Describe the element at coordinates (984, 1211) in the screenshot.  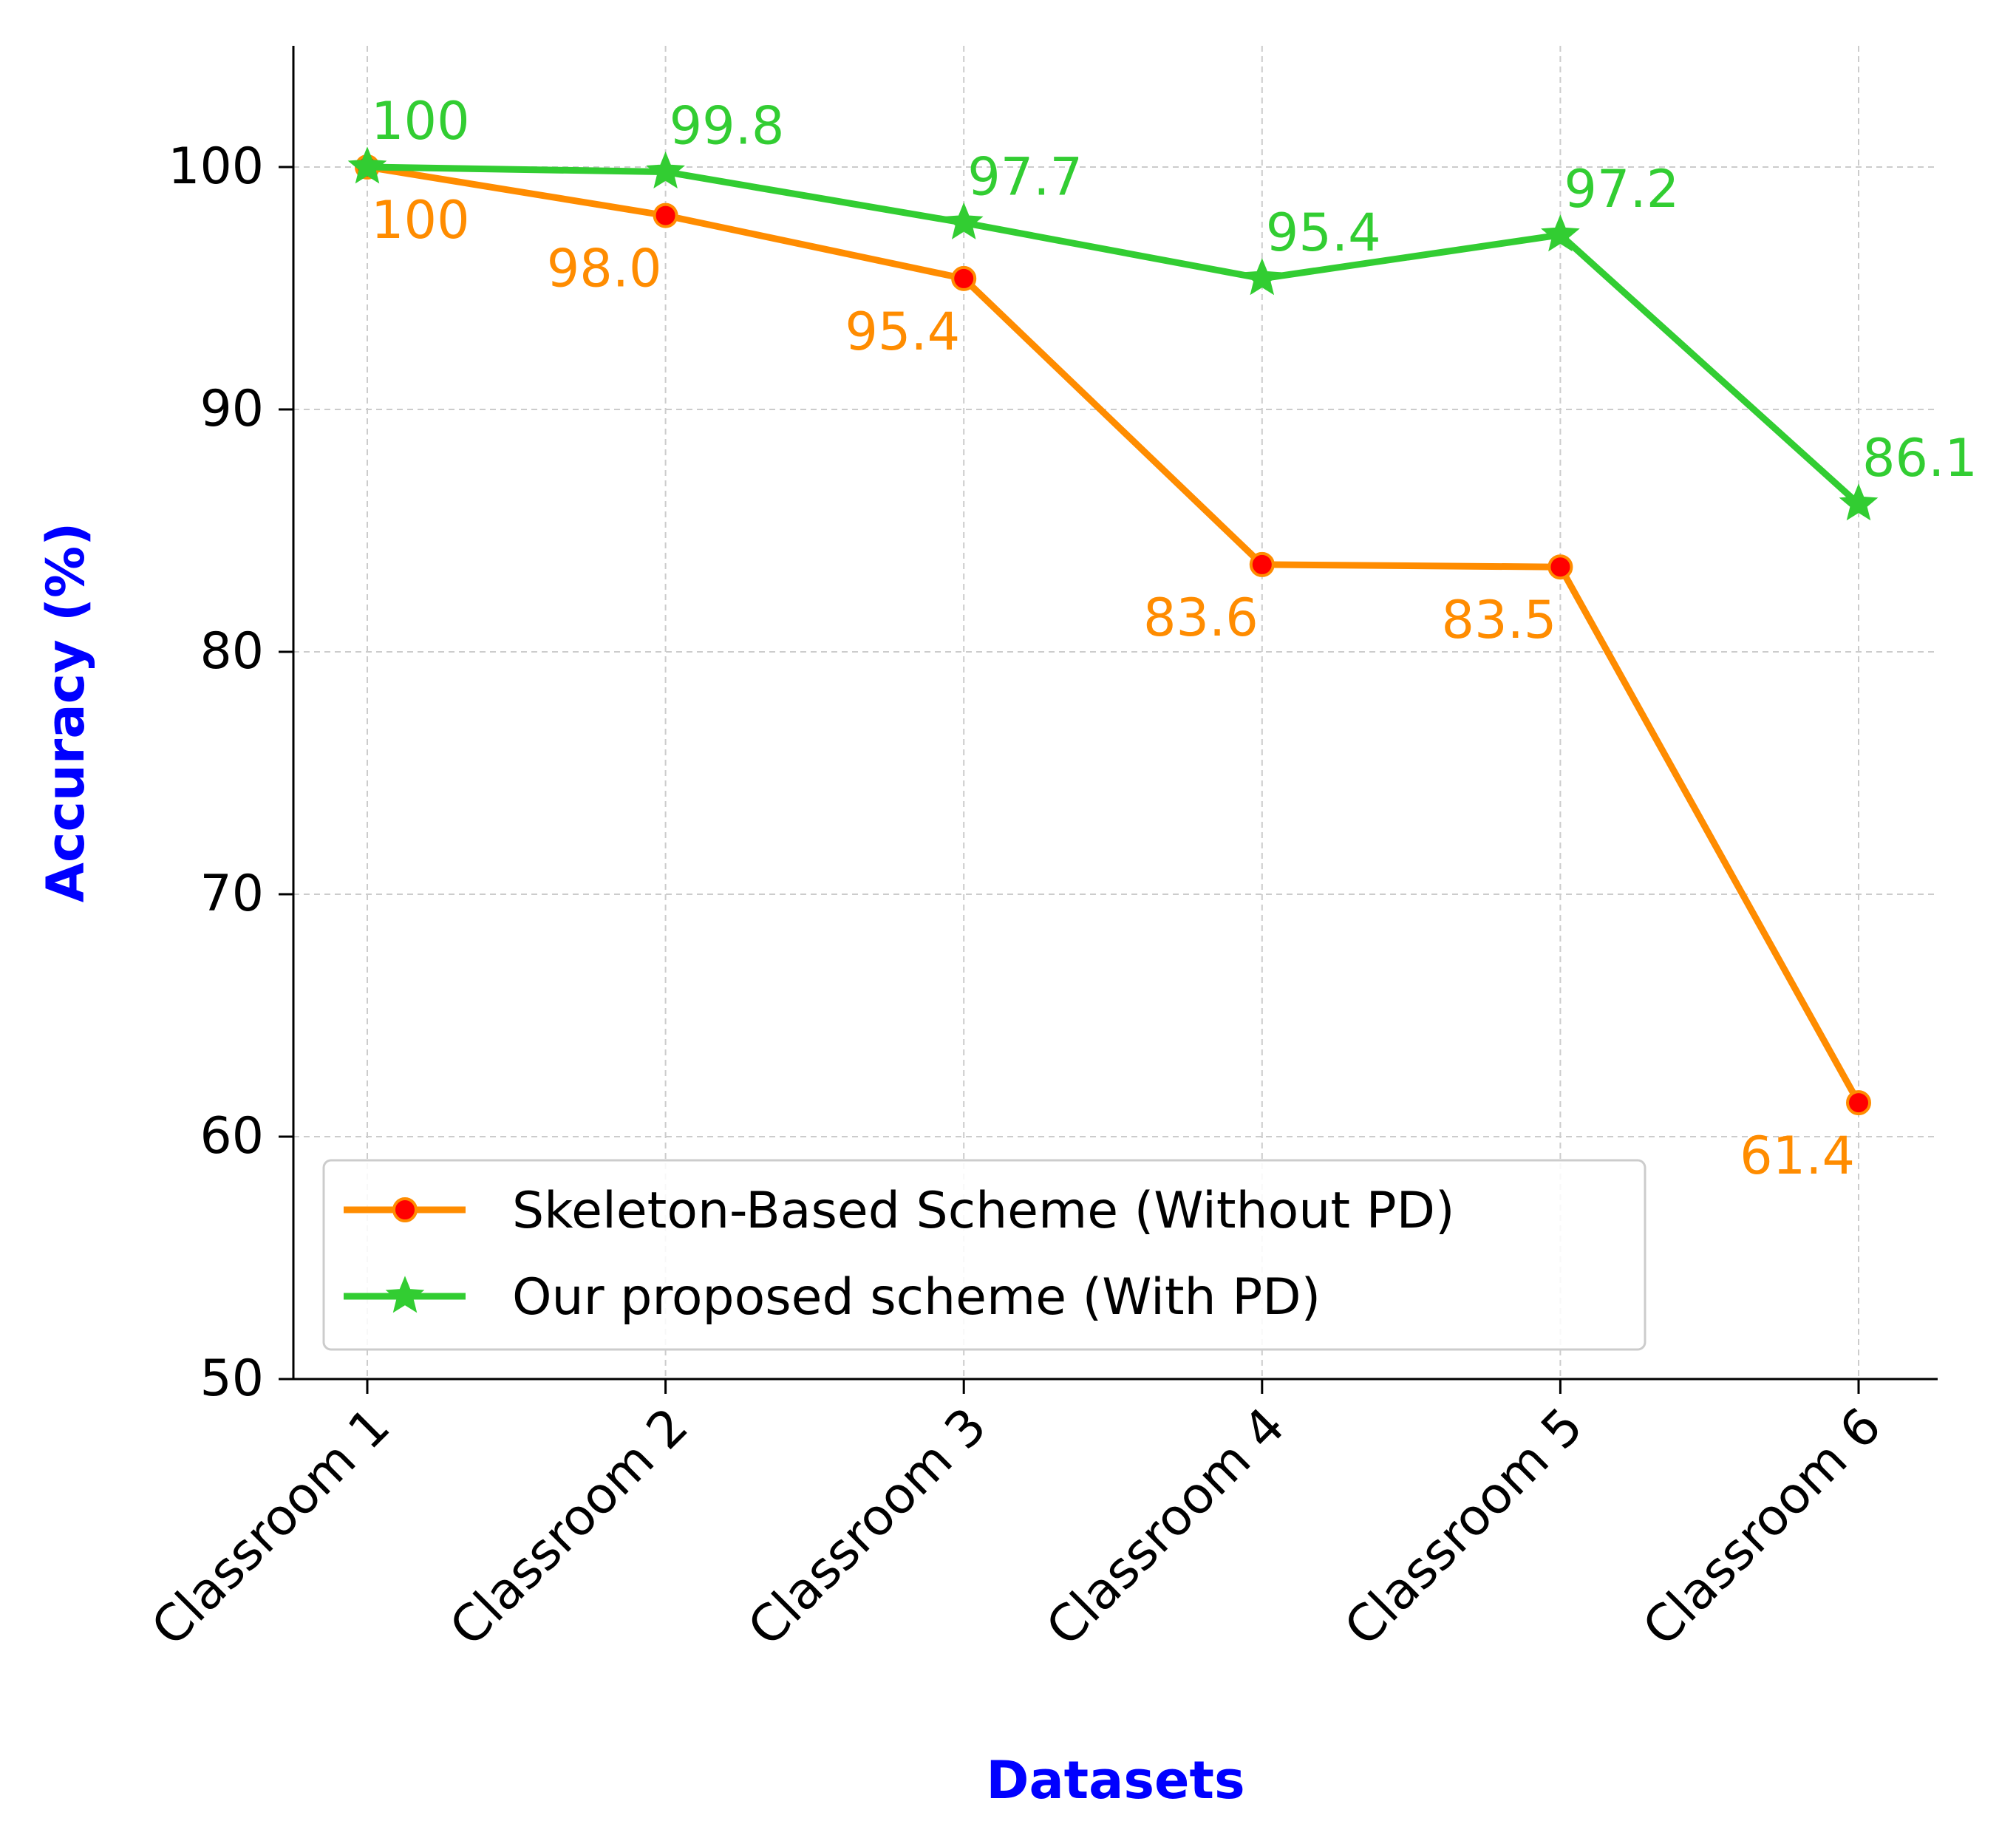
I see `legend-label-1: Skeleton-Based Scheme (Without PD)` at that location.